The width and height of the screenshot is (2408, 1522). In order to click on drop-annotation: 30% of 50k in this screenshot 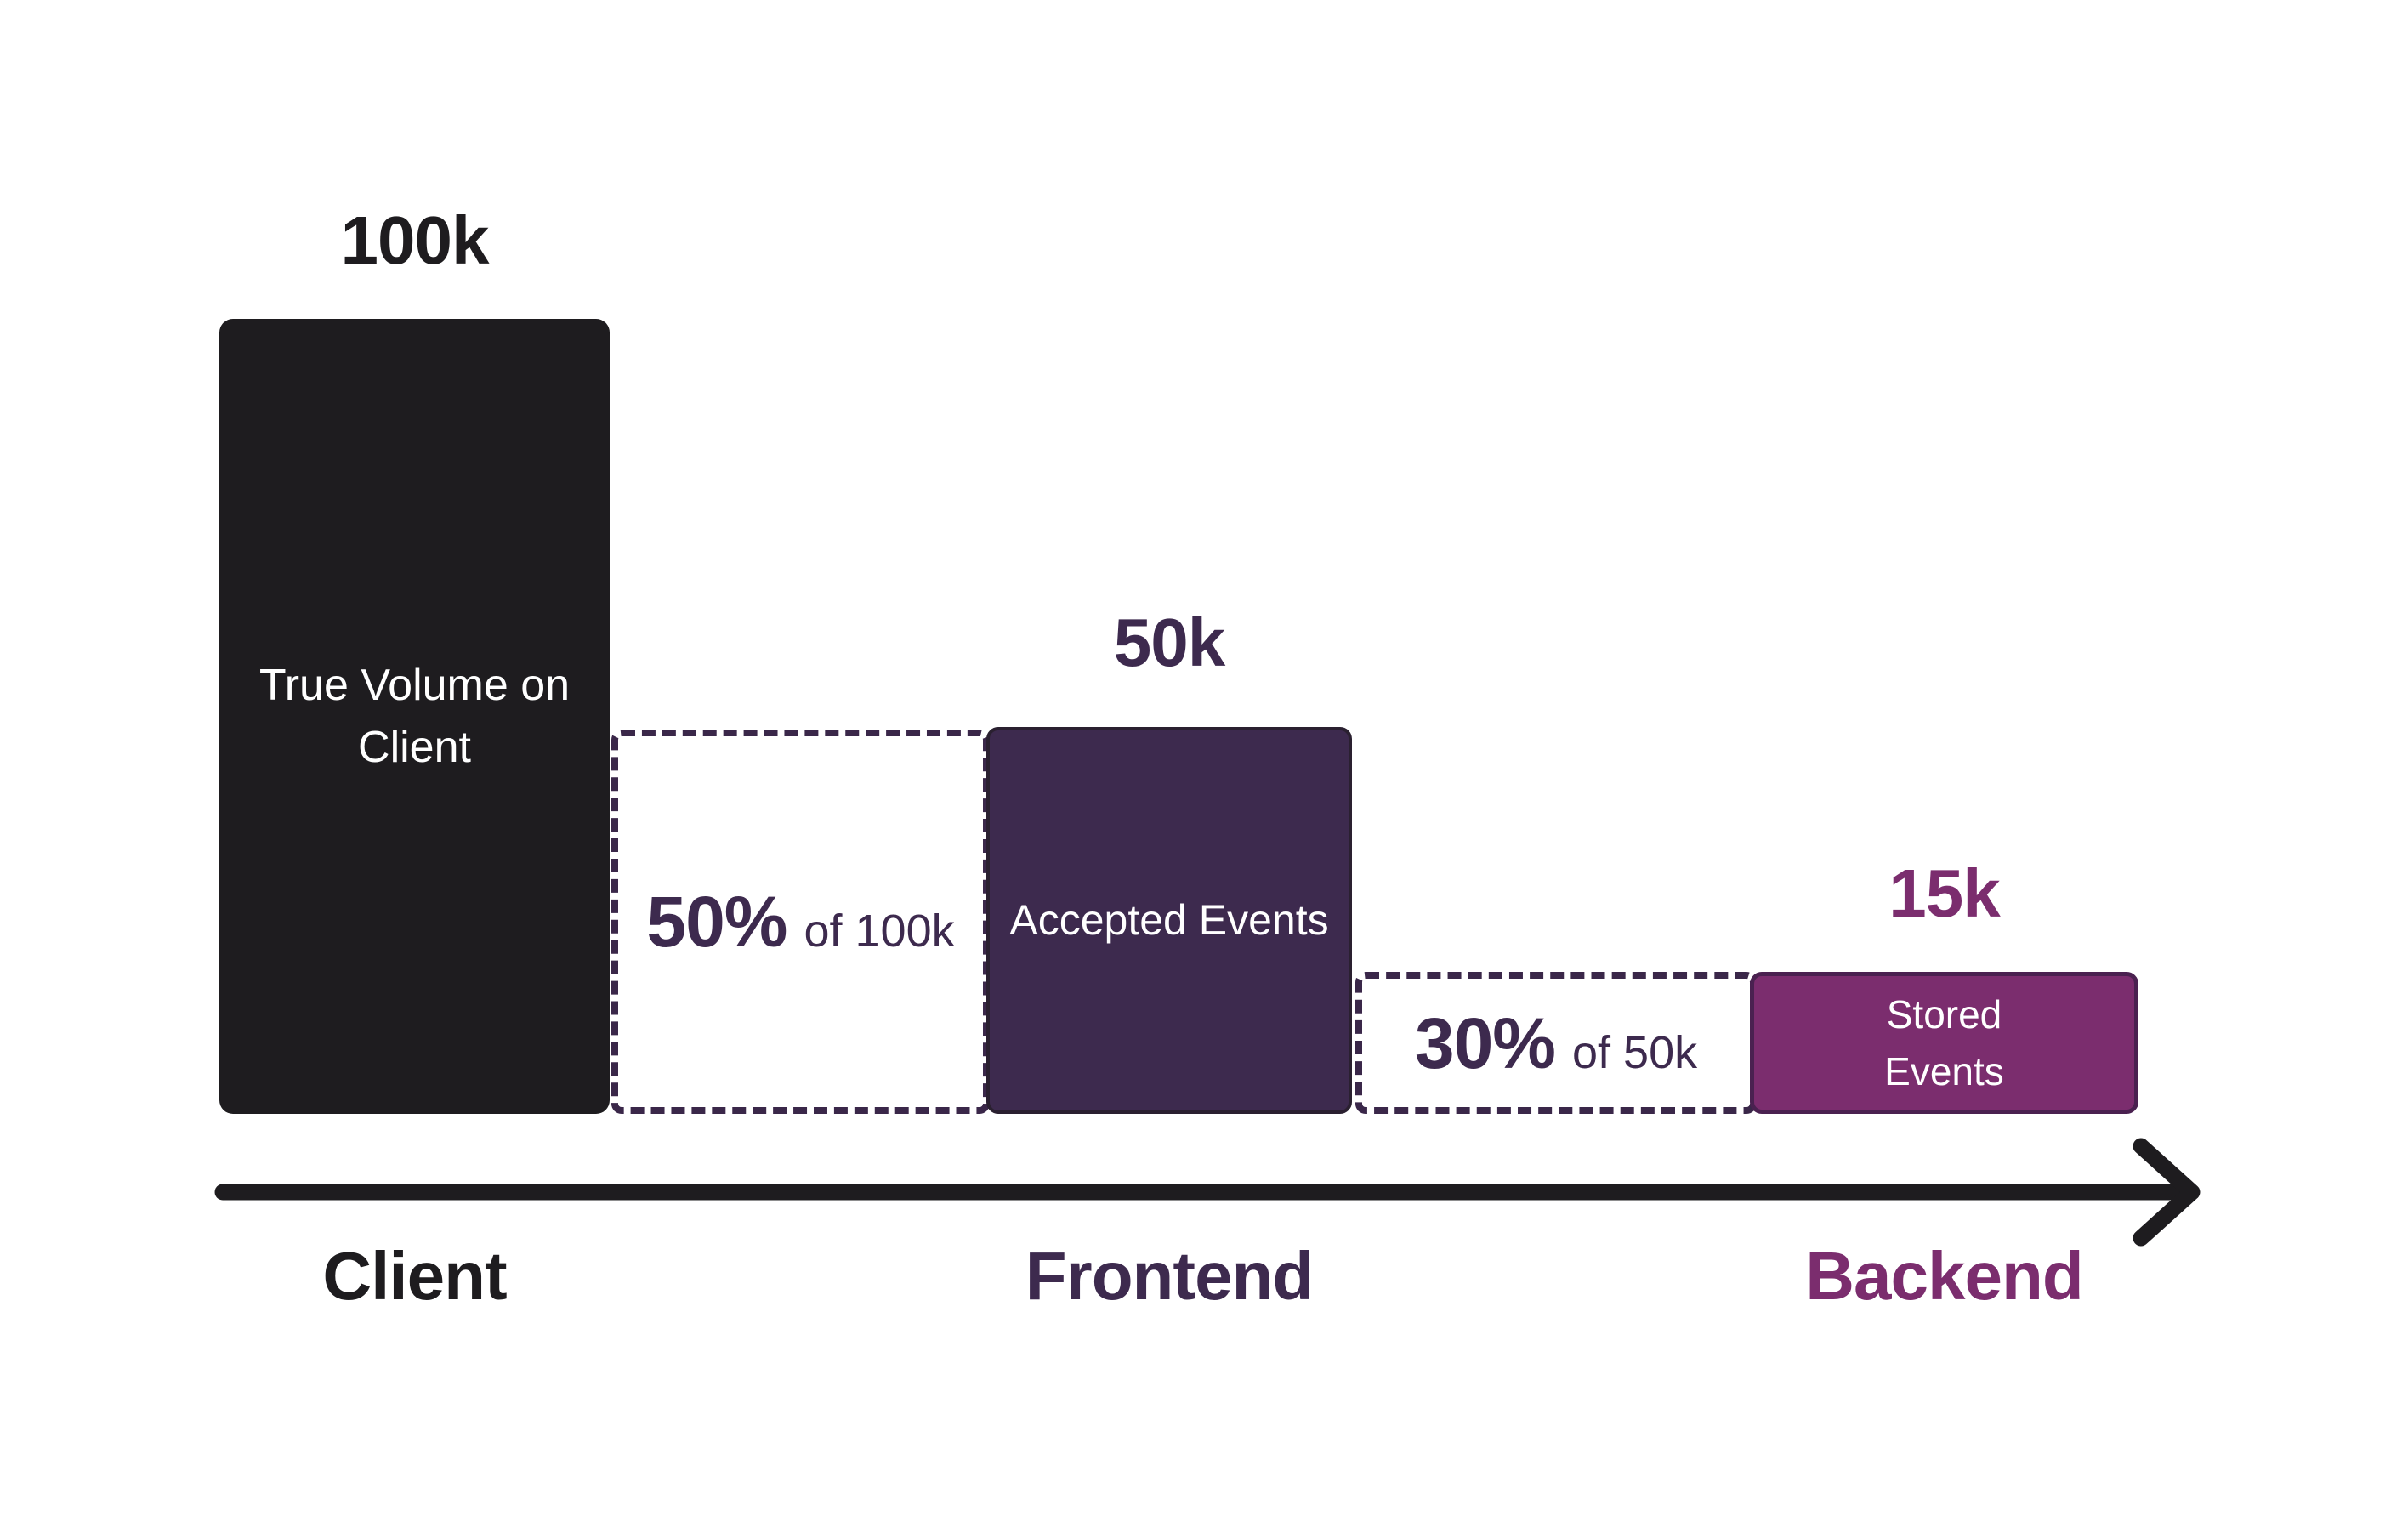, I will do `click(1556, 1043)`.